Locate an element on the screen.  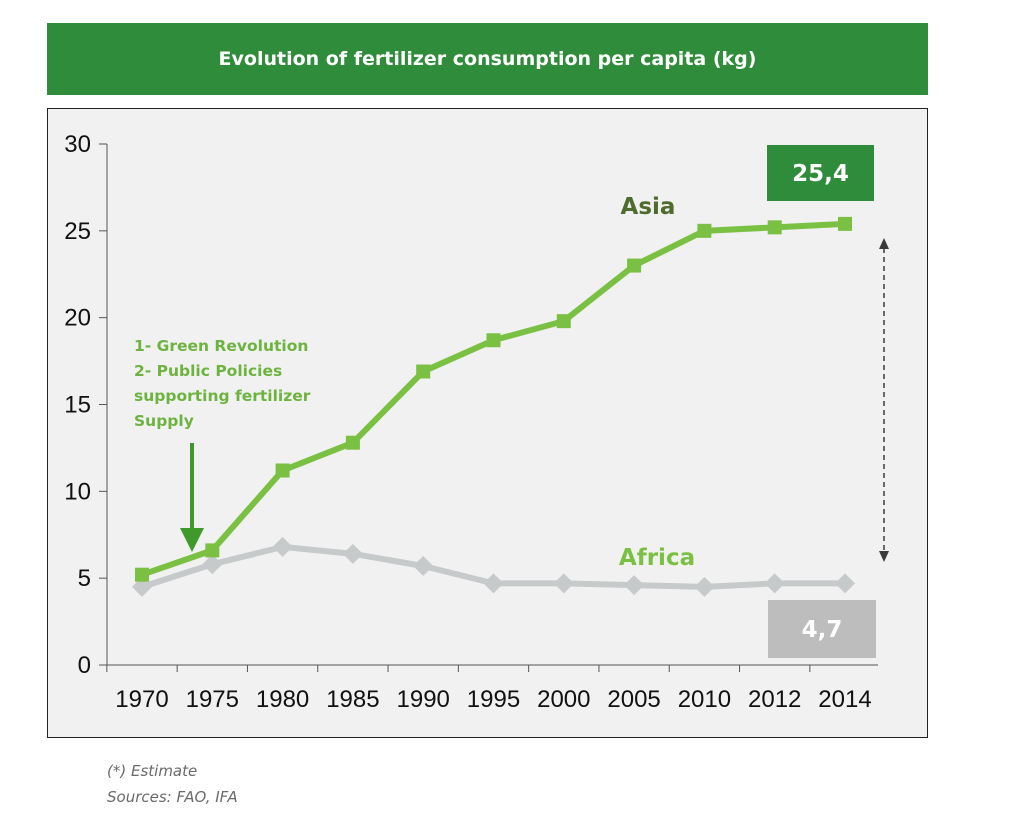
x-tick-label: 1990 is located at coordinates (423, 699).